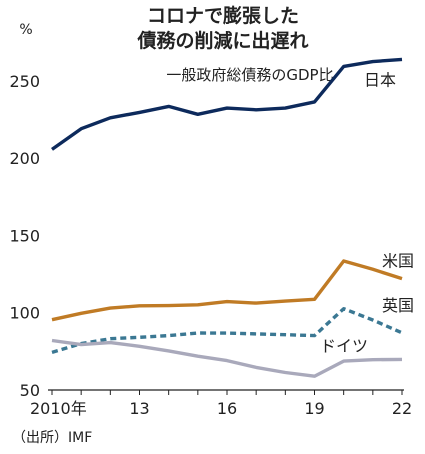 The width and height of the screenshot is (425, 454). I want to click on x-tick-label: 16, so click(227, 408).